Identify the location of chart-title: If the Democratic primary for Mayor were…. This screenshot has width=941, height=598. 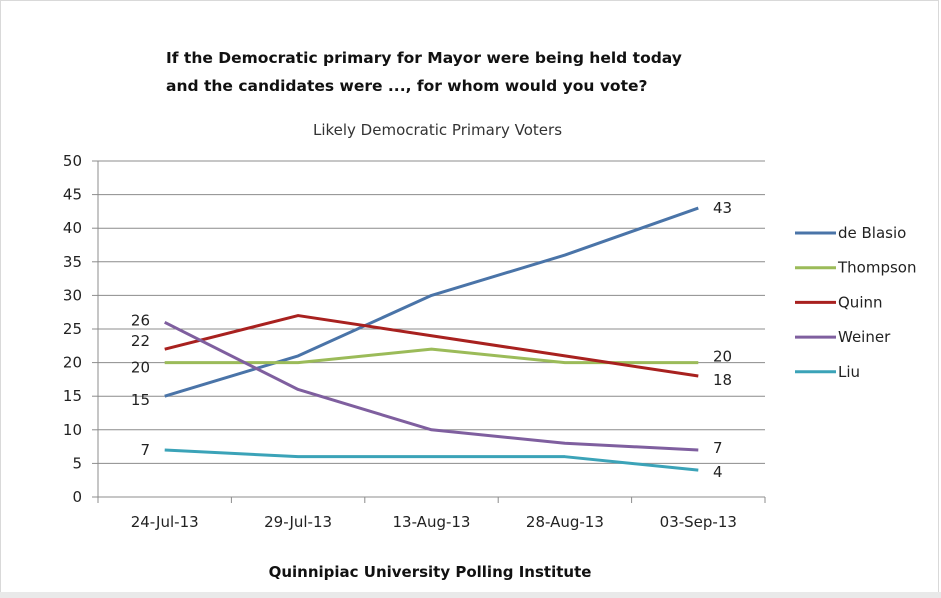
(424, 72).